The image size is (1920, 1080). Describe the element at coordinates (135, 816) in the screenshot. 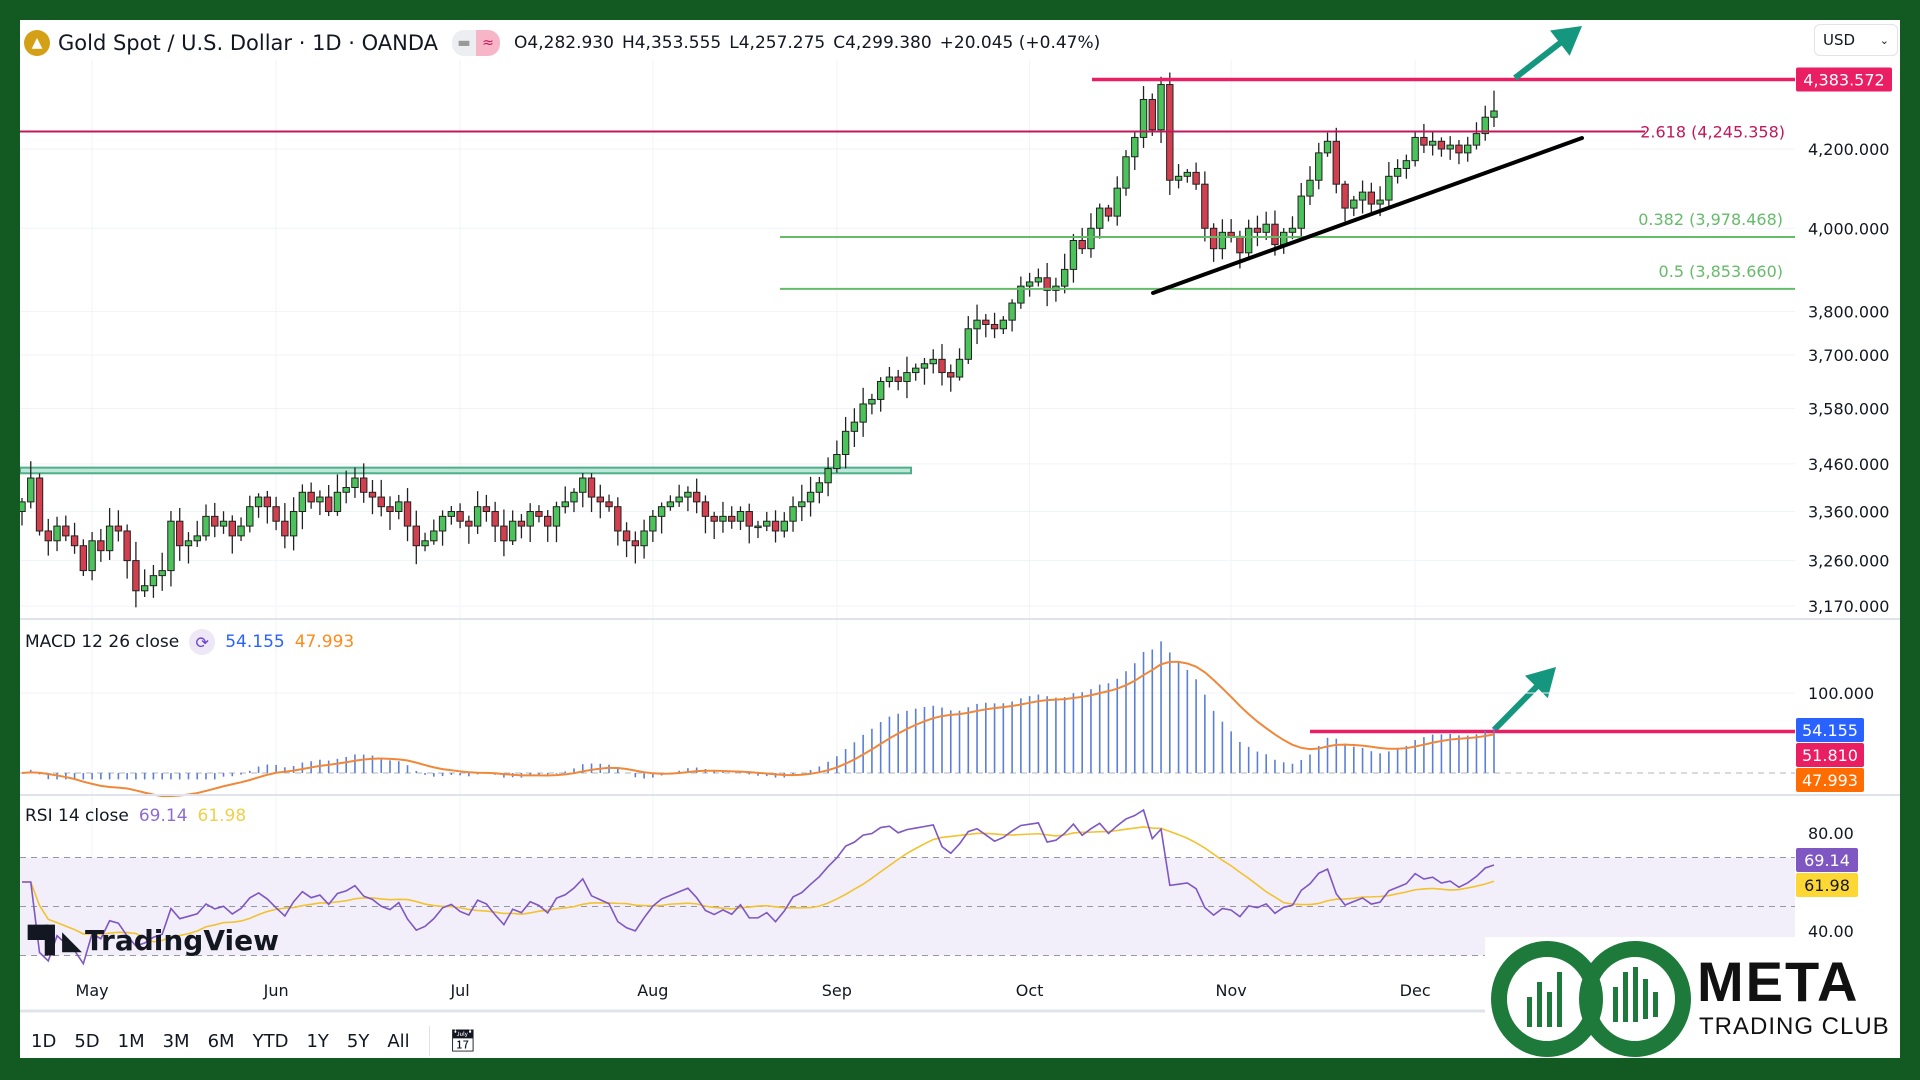

I see `rsi-legend: RSI 14 close 69.14 61.98` at that location.